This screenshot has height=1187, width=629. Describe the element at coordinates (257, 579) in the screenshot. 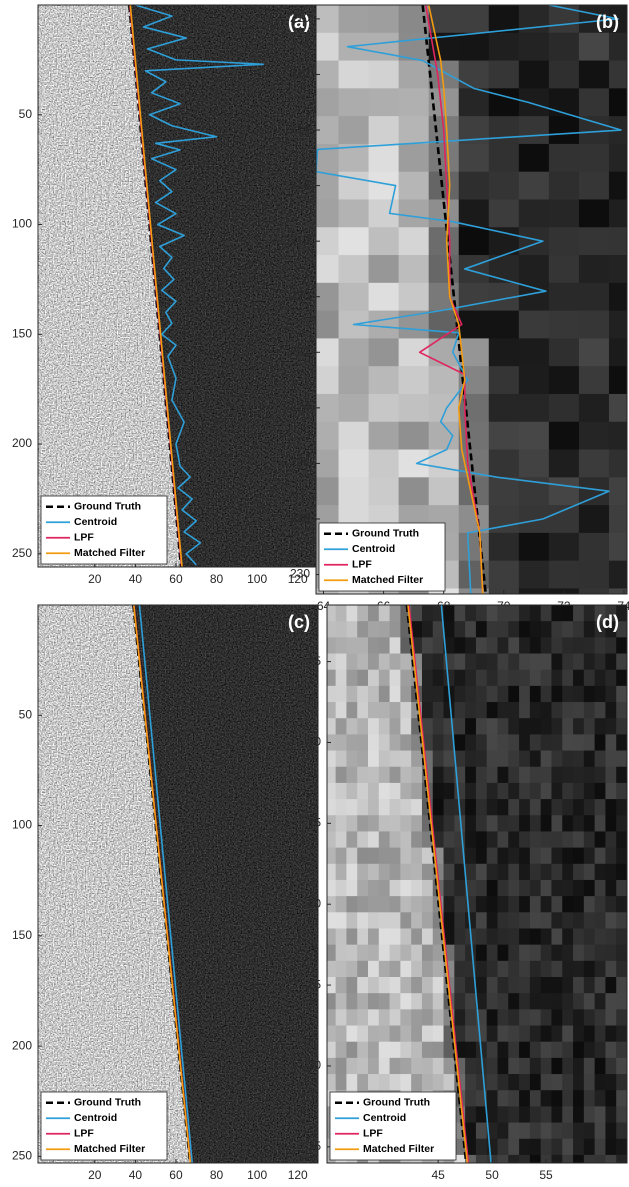

I see `x-tick-label: 100` at that location.